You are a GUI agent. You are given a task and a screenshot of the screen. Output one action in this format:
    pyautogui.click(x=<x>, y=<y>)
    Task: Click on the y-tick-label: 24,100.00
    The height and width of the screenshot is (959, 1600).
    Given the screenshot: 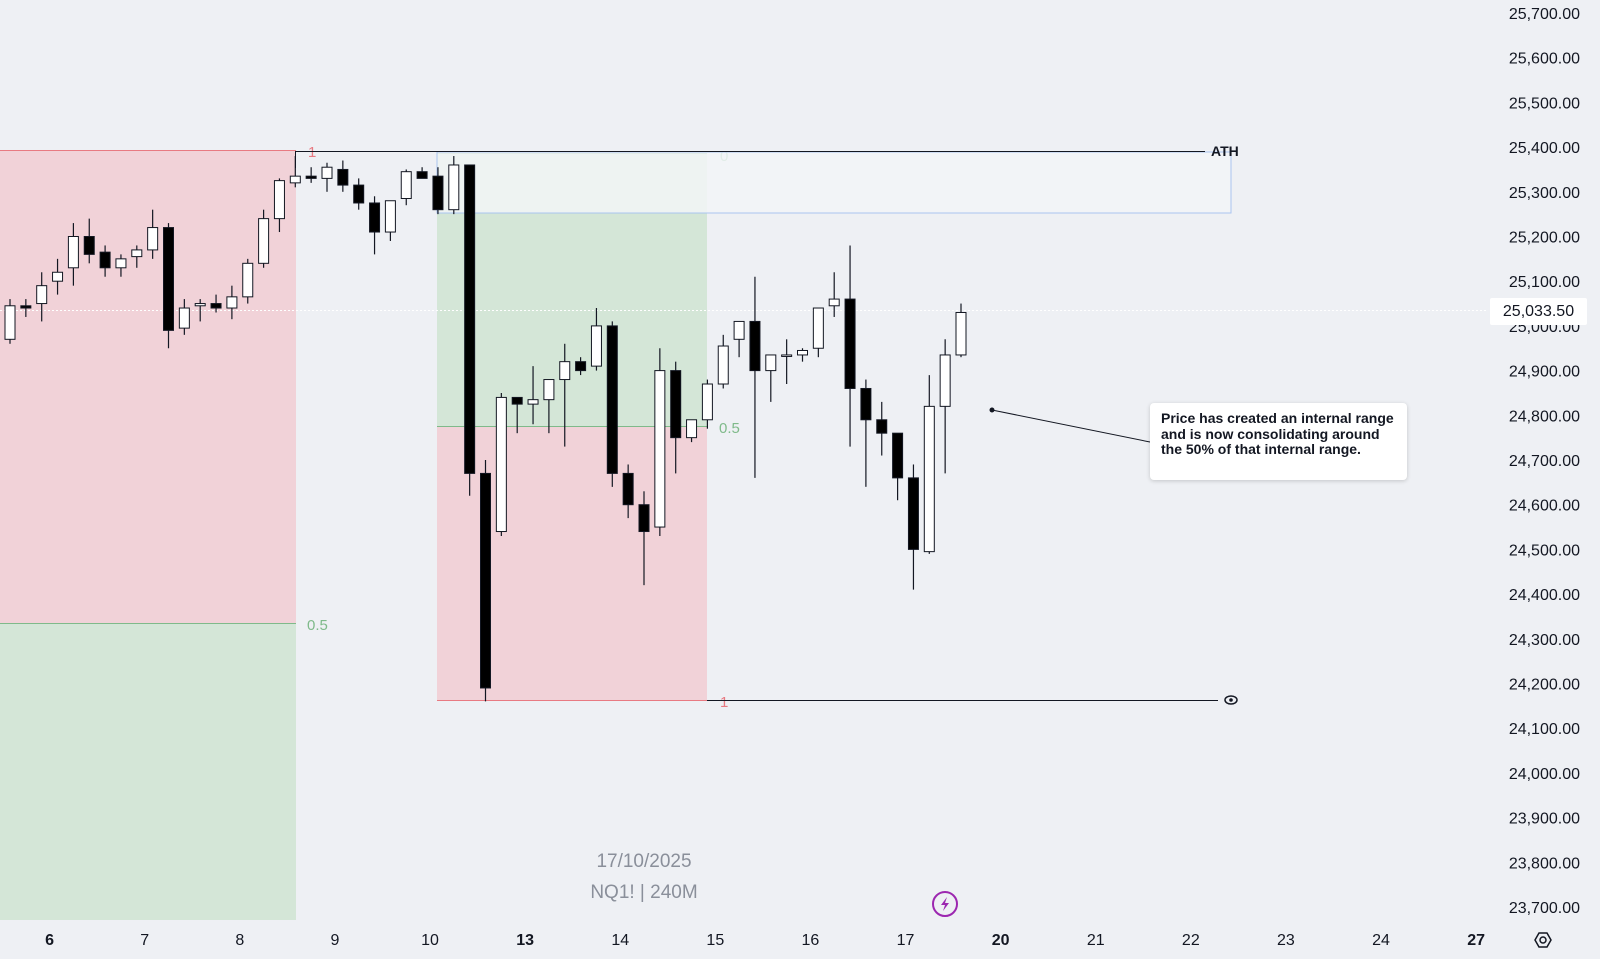 What is the action you would take?
    pyautogui.click(x=1544, y=729)
    